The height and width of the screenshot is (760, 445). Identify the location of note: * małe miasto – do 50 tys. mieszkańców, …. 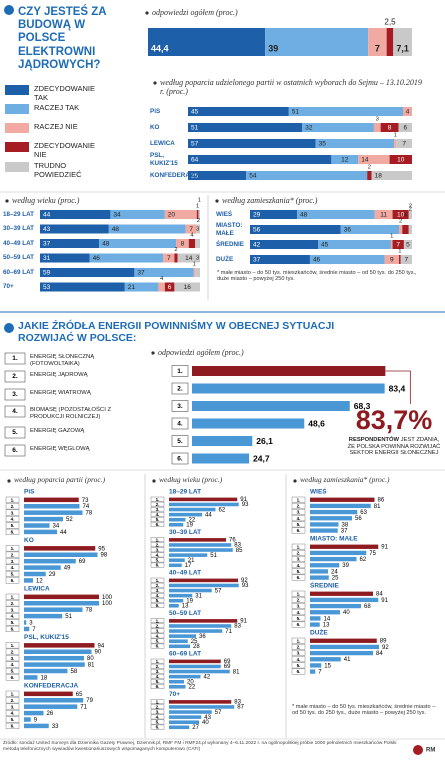
(364, 710).